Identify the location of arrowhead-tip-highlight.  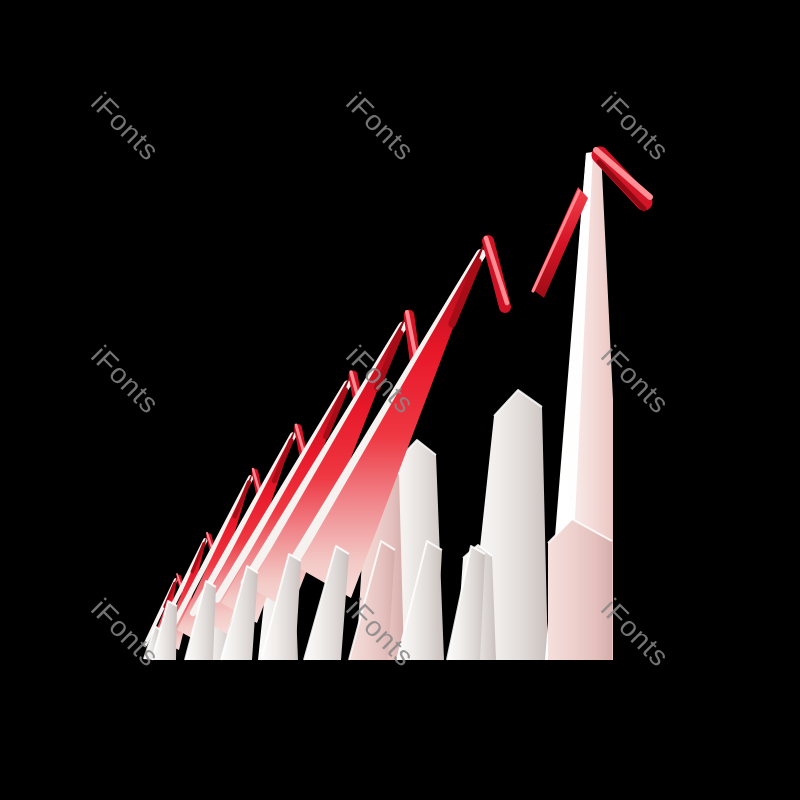
(496, 270).